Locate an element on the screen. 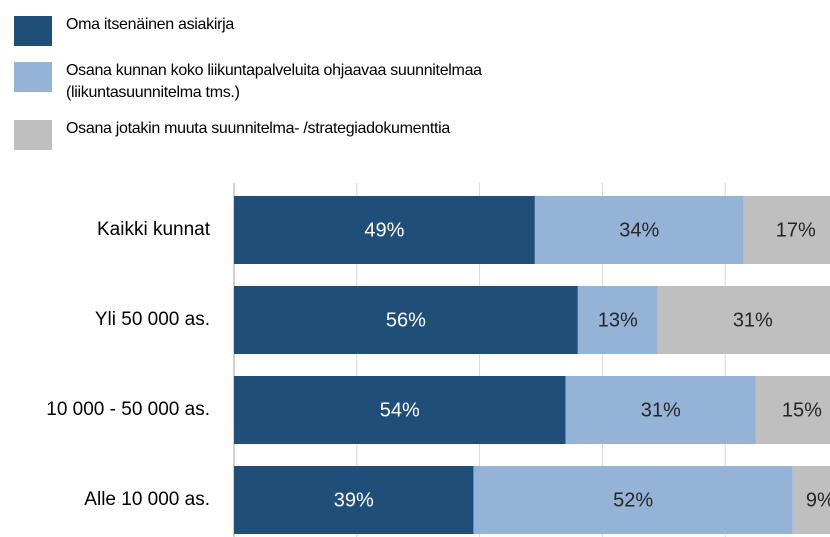  y-tick-label: Kaikki kunnat is located at coordinates (154, 229).